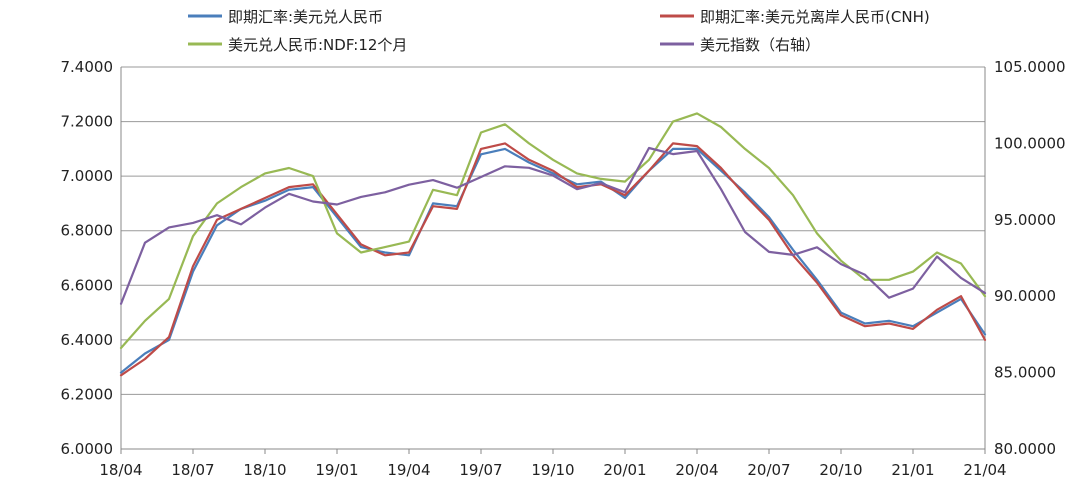  I want to click on y-right-tick-label: 80.0000, so click(1025, 449).